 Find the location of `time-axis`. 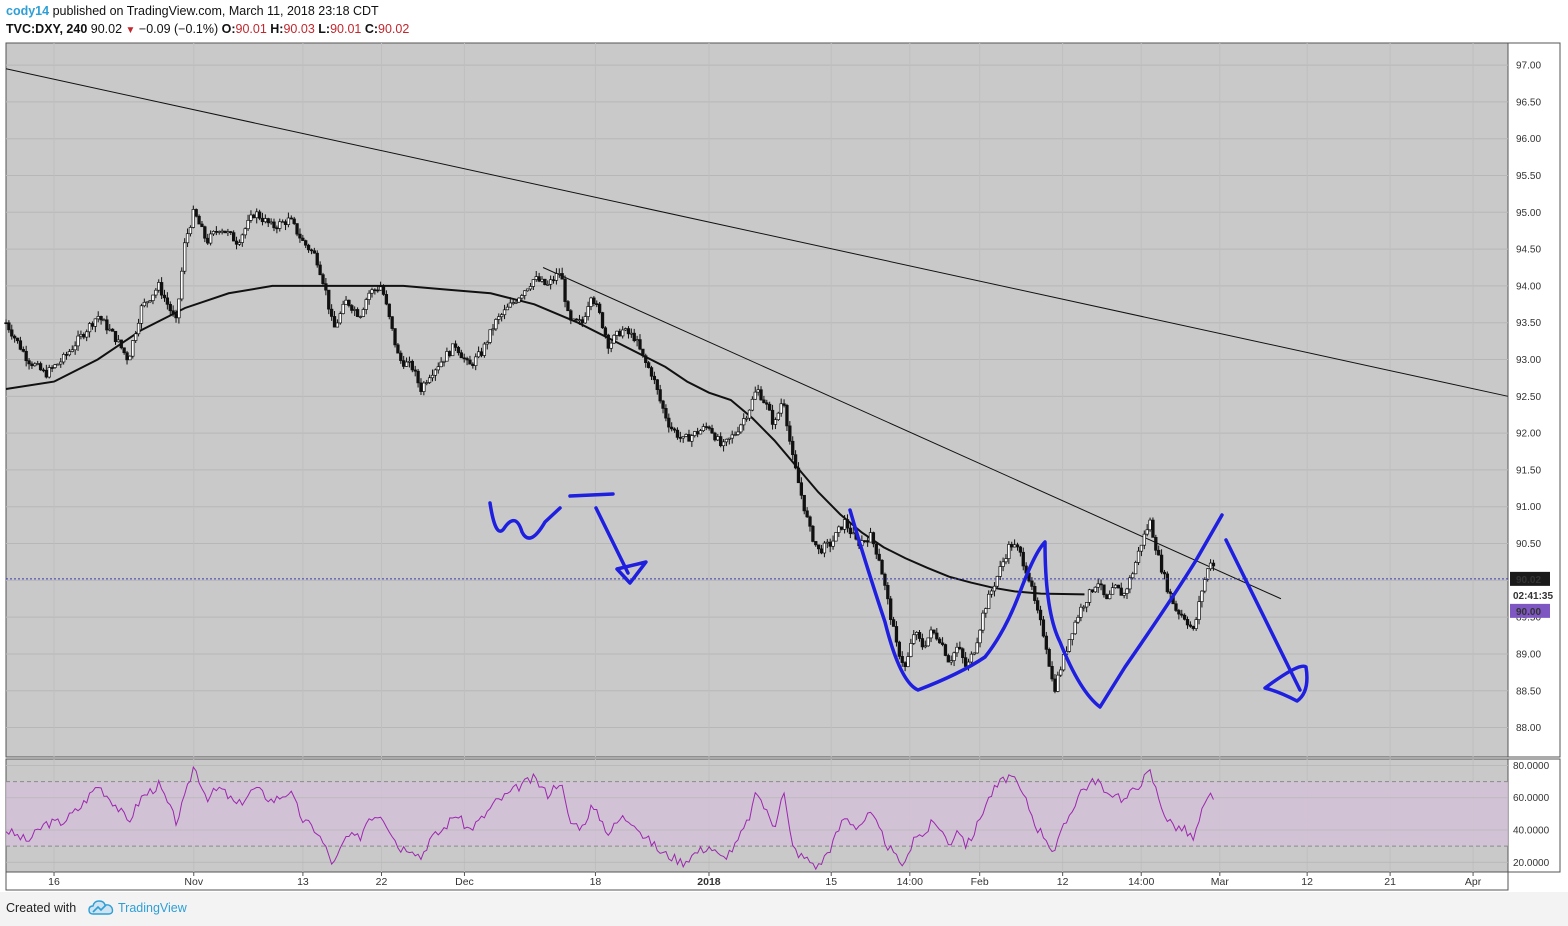

time-axis is located at coordinates (757, 881).